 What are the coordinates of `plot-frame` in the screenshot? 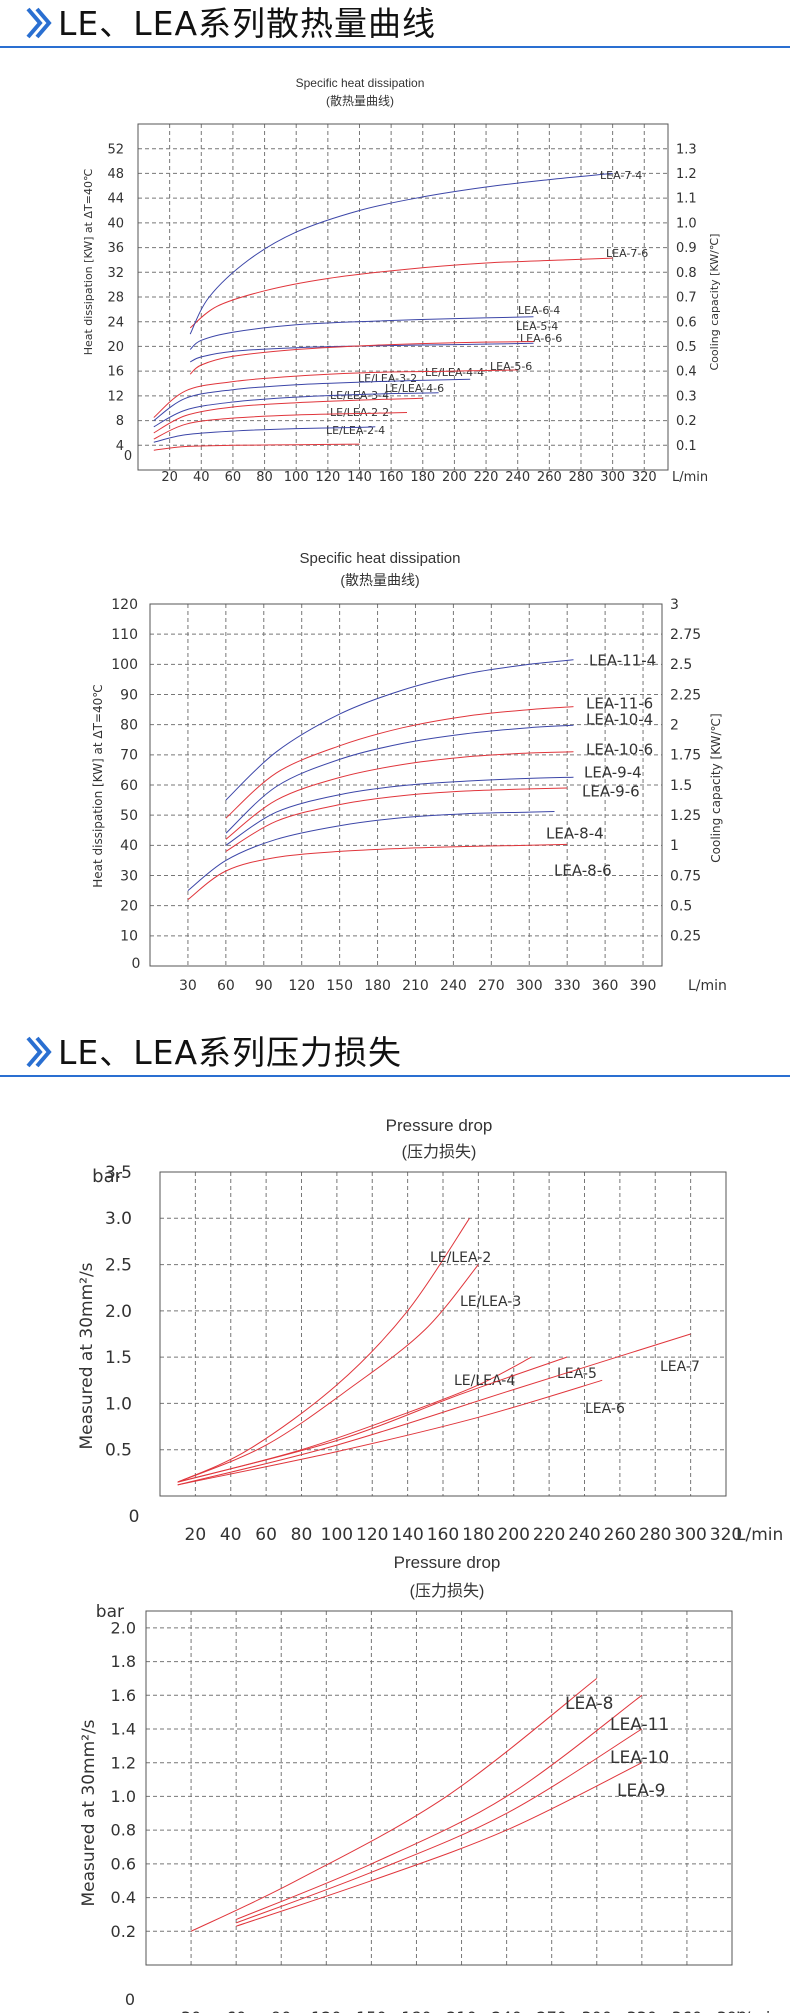 It's located at (443, 1334).